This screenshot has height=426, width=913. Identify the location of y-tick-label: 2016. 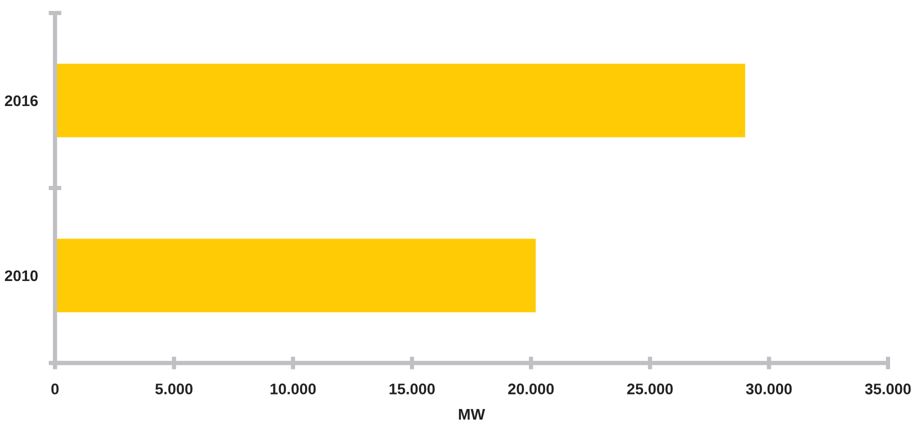
(21, 100).